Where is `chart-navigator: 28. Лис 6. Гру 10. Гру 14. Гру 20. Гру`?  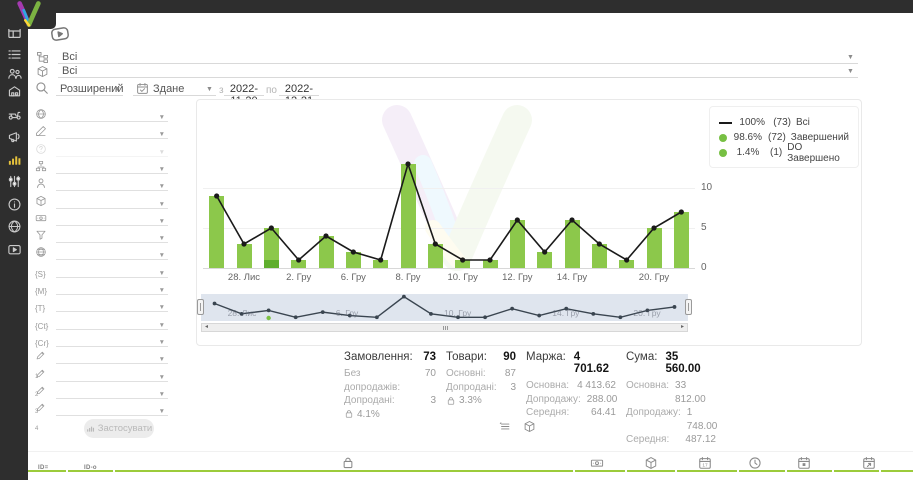
chart-navigator: 28. Лис 6. Гру 10. Гру 14. Гру 20. Гру is located at coordinates (444, 307).